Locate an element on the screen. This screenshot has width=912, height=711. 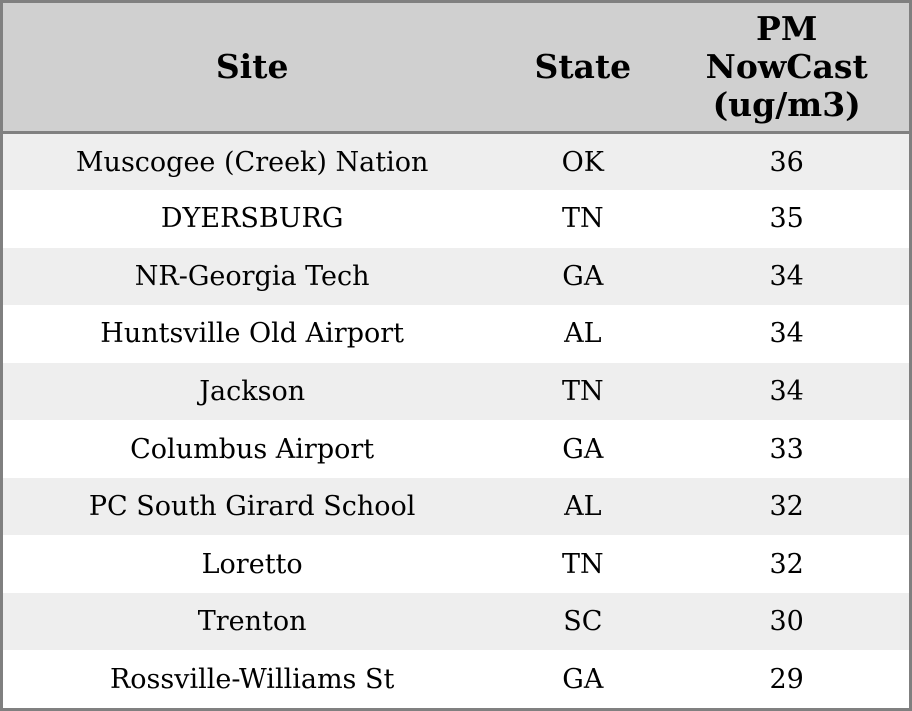
table-row: Huntsville Old Airport AL 34 is located at coordinates (456, 334).